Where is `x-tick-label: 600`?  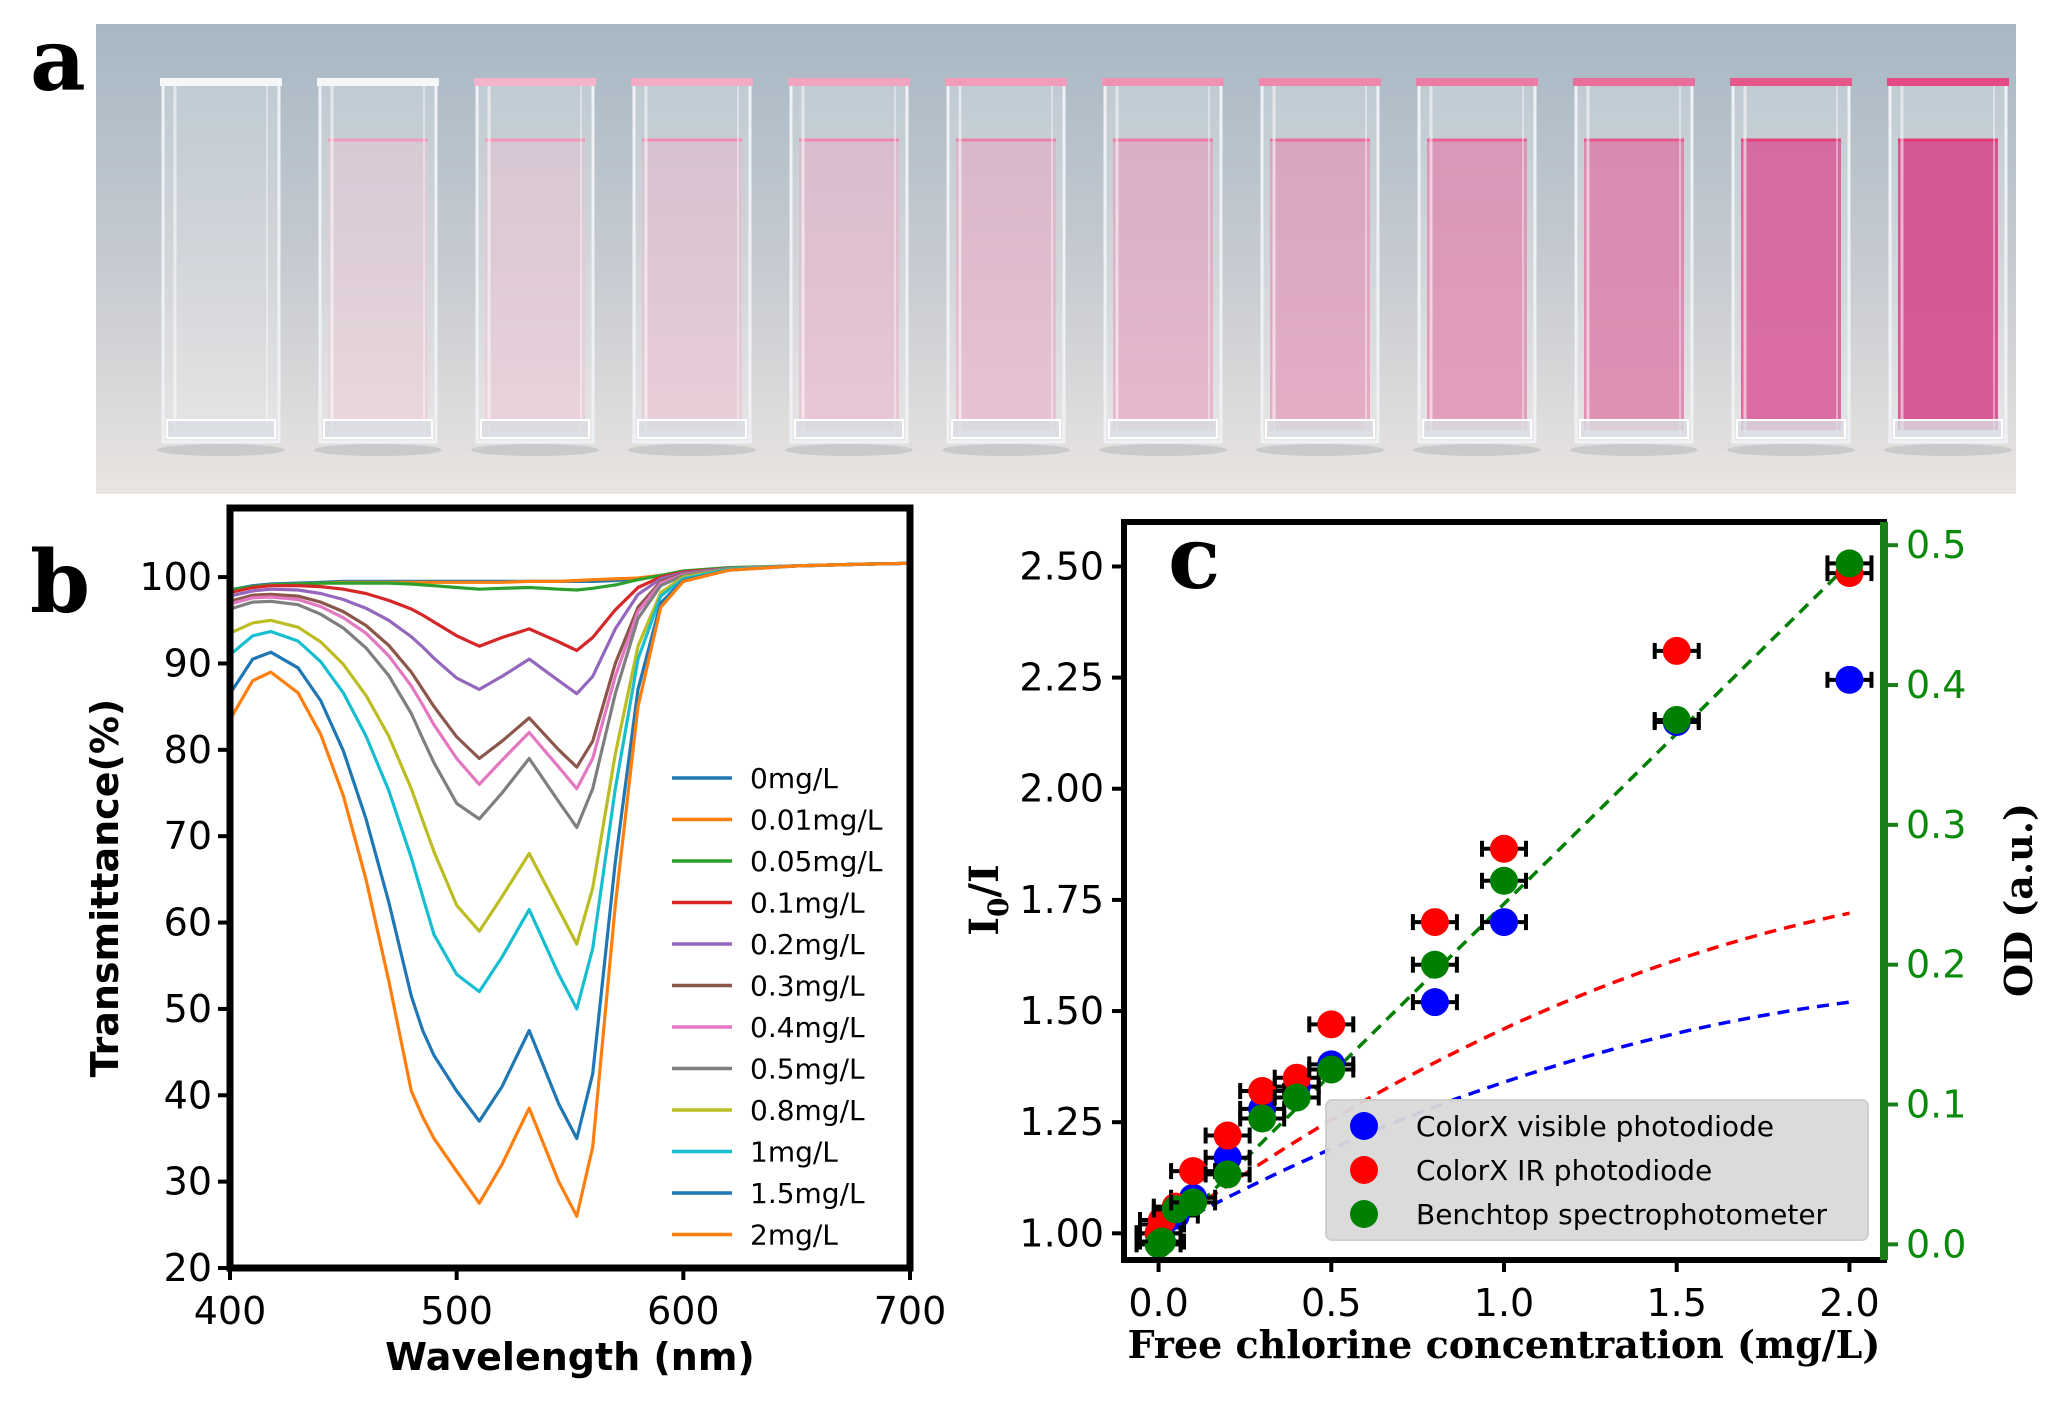
x-tick-label: 600 is located at coordinates (683, 1311).